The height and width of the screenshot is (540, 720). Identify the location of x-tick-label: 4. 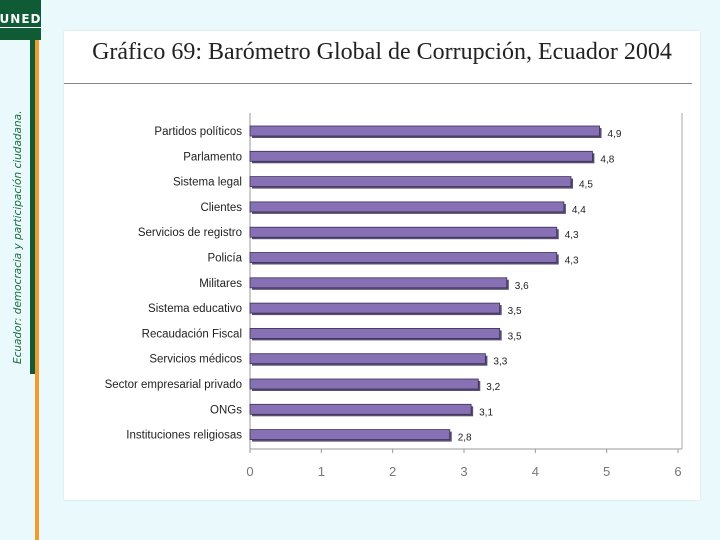
(535, 471).